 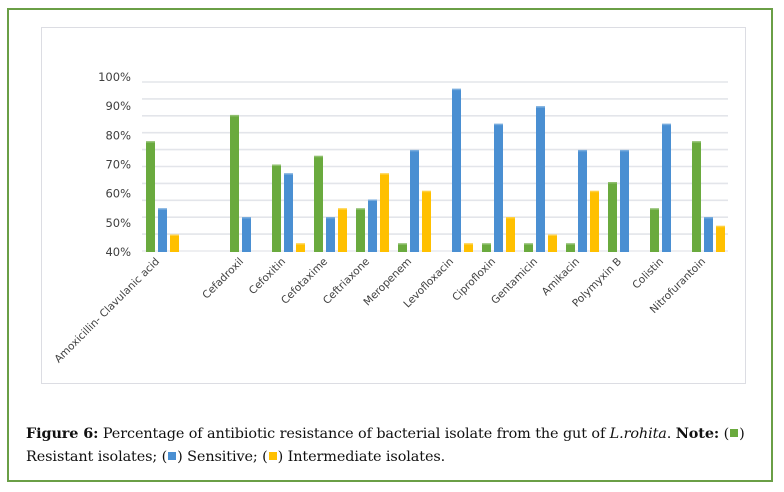 What do you see at coordinates (638, 434) in the screenshot?
I see `caption-species: L.rohita` at bounding box center [638, 434].